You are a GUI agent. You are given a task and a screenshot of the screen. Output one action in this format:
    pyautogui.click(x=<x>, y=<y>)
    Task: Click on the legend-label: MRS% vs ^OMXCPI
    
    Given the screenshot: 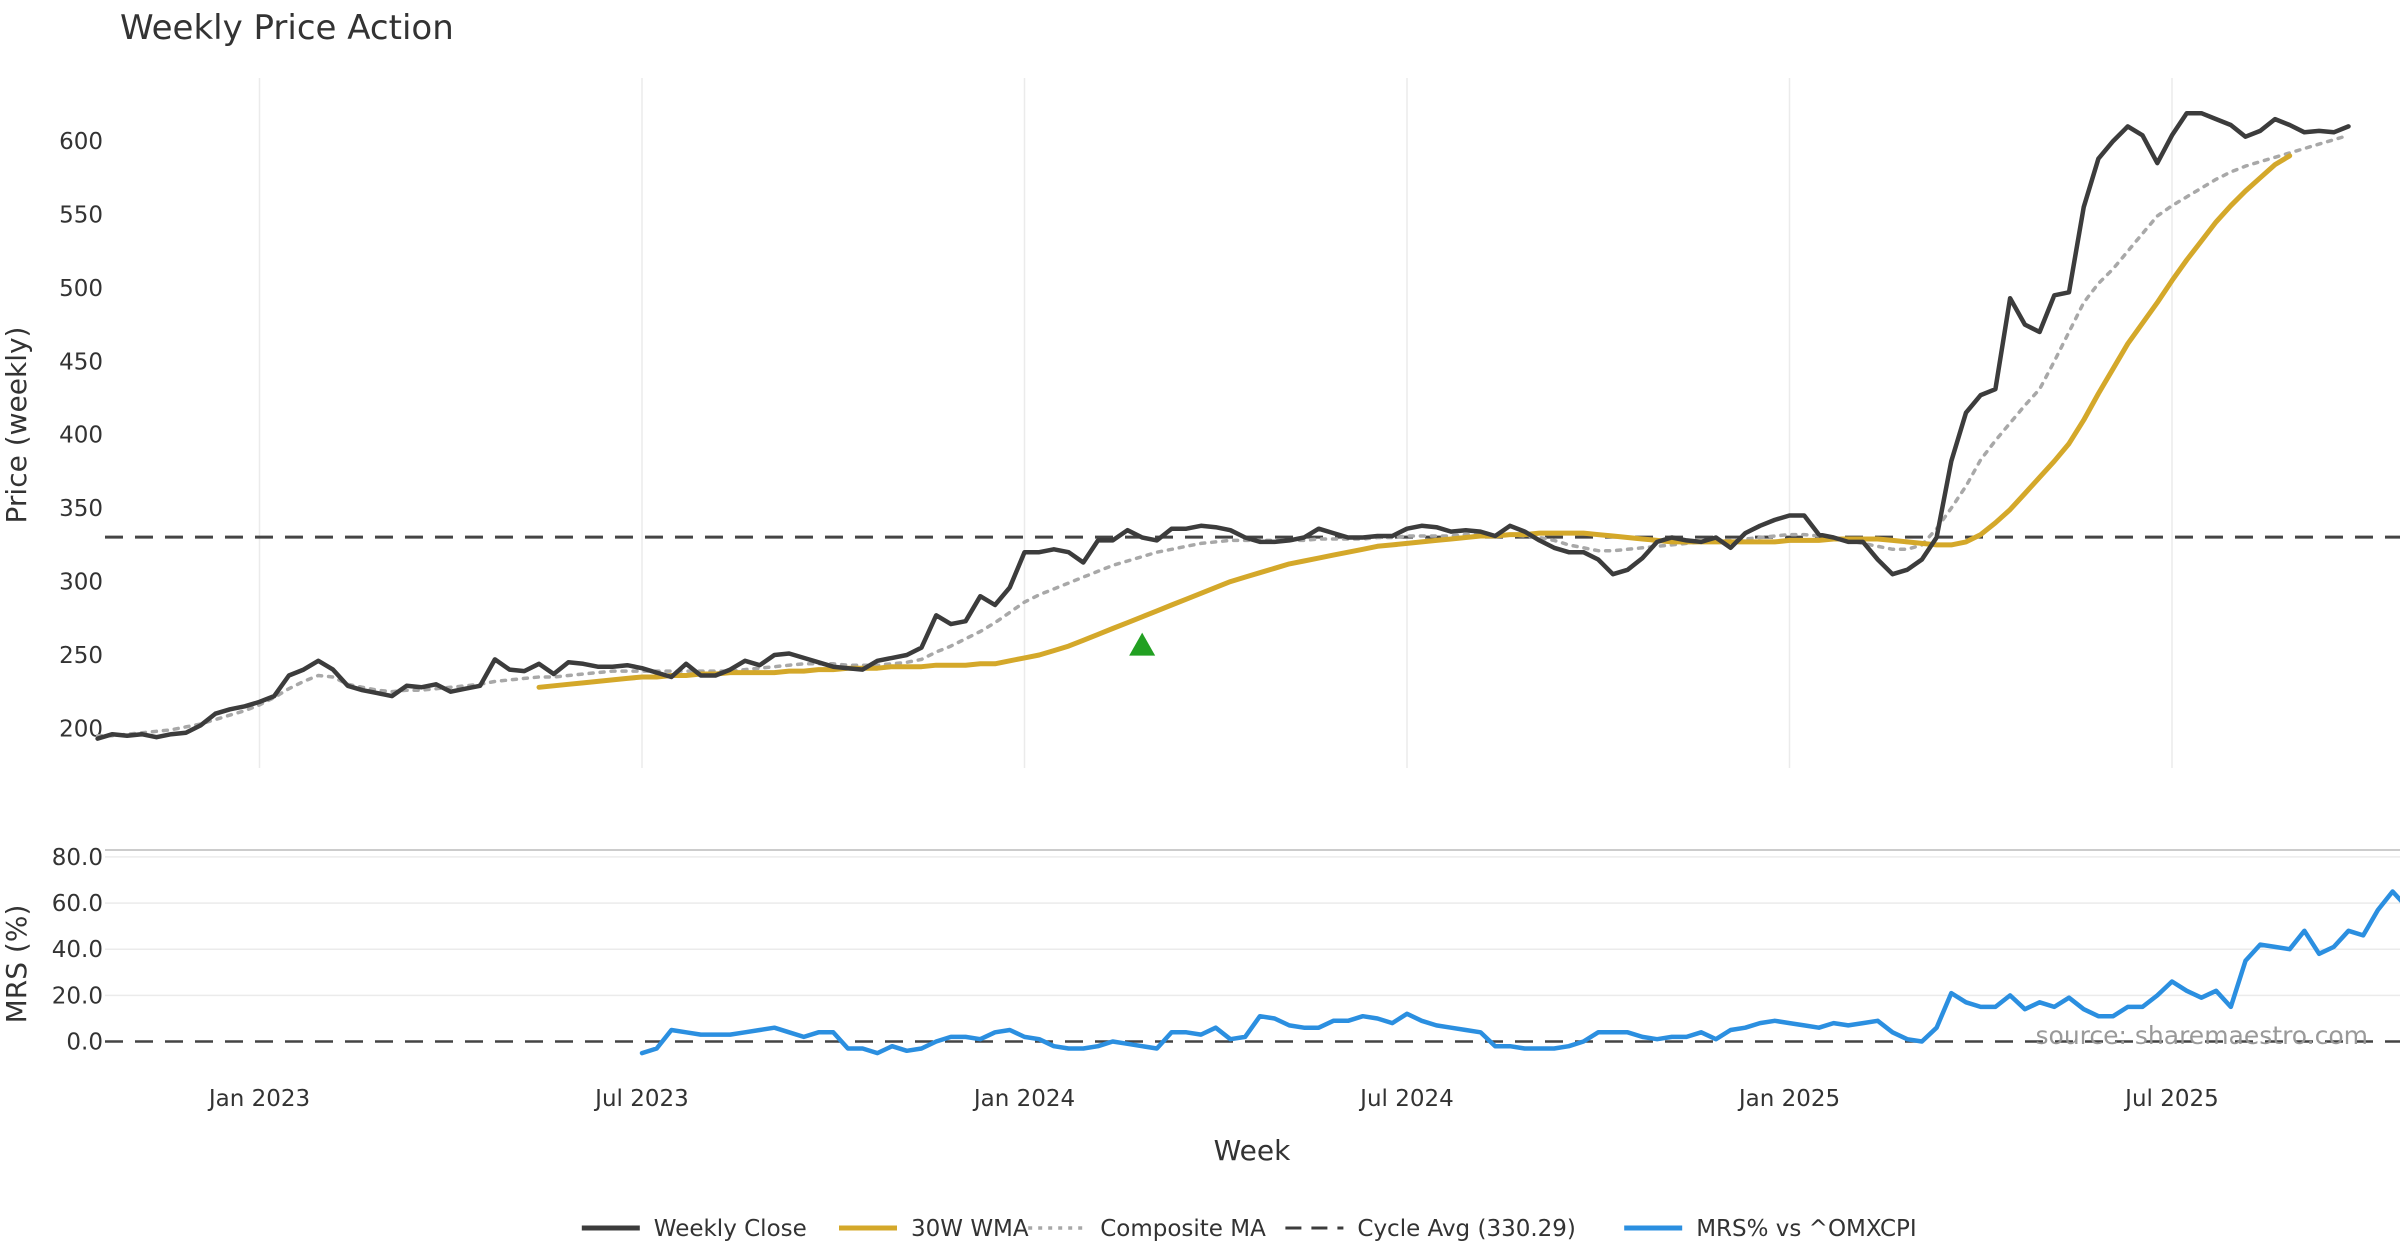 What is the action you would take?
    pyautogui.click(x=1806, y=1229)
    